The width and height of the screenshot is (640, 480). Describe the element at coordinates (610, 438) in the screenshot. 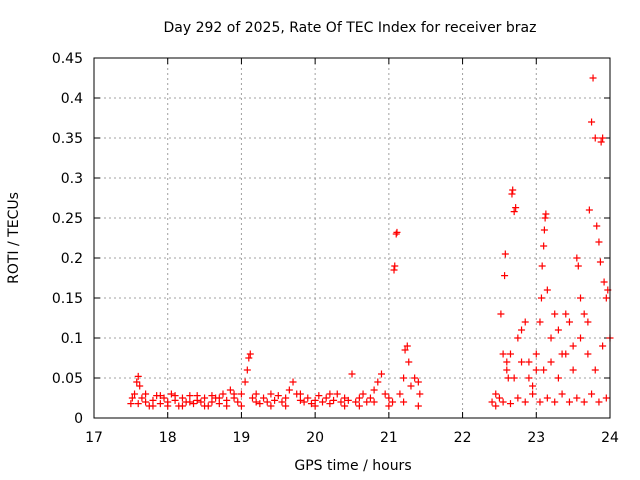

I see `x-tick-label: 24` at that location.